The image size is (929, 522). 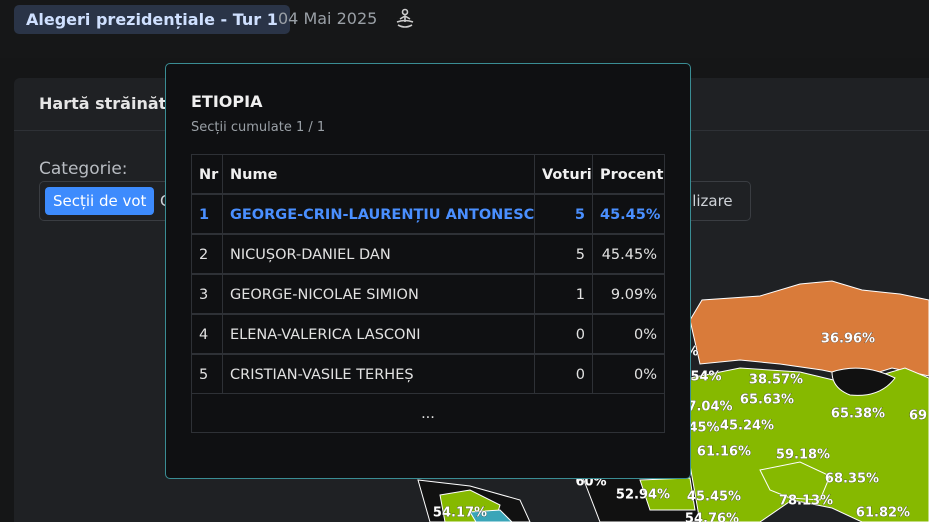 I want to click on map-label: 61.16%, so click(x=724, y=452).